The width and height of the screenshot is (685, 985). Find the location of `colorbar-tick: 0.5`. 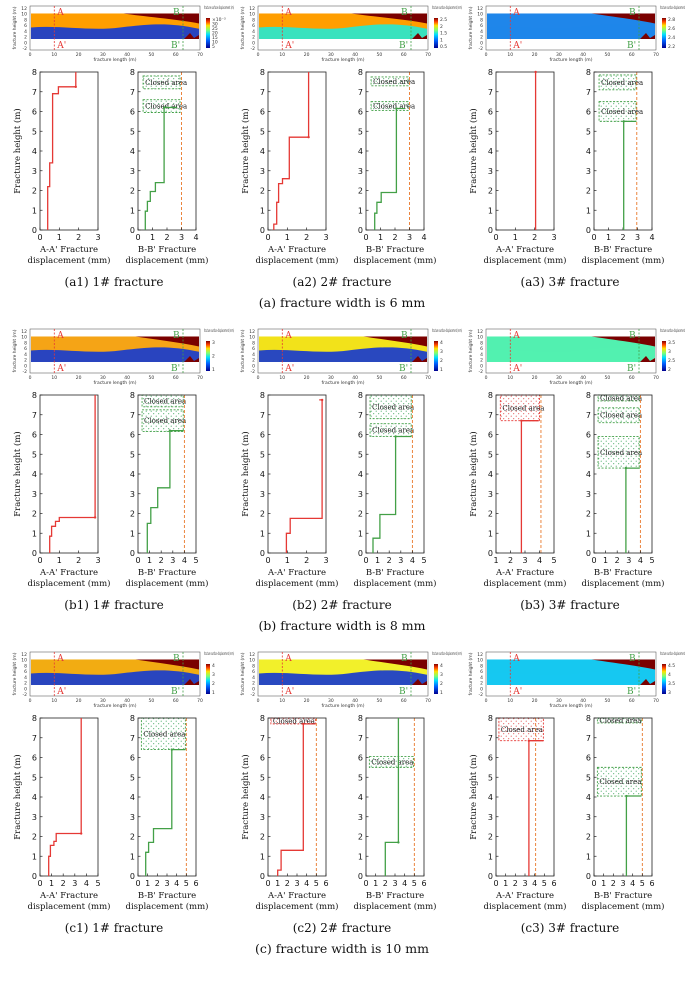

colorbar-tick: 0.5 is located at coordinates (443, 47).